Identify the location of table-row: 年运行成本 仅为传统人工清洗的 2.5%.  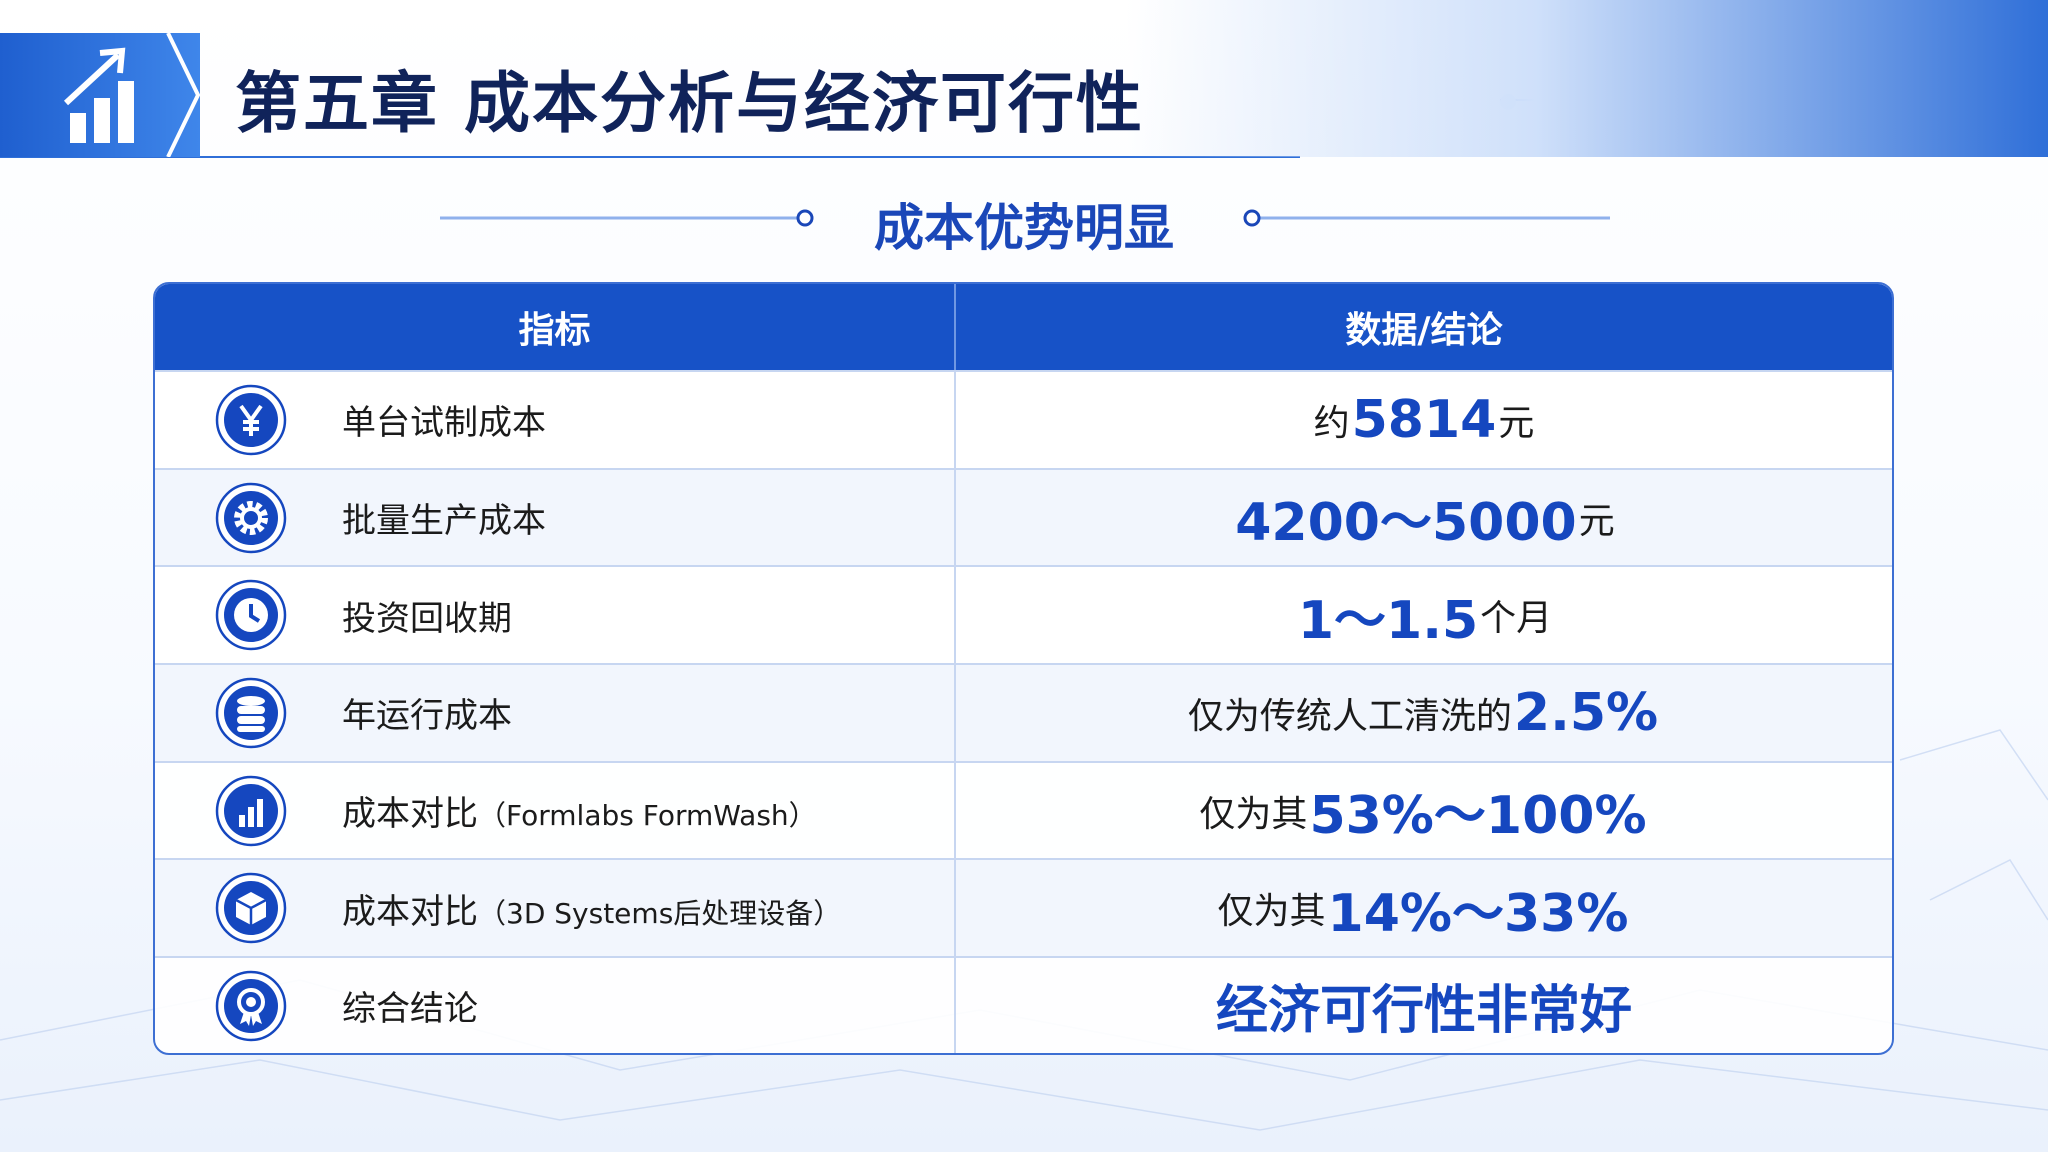
(1023, 712).